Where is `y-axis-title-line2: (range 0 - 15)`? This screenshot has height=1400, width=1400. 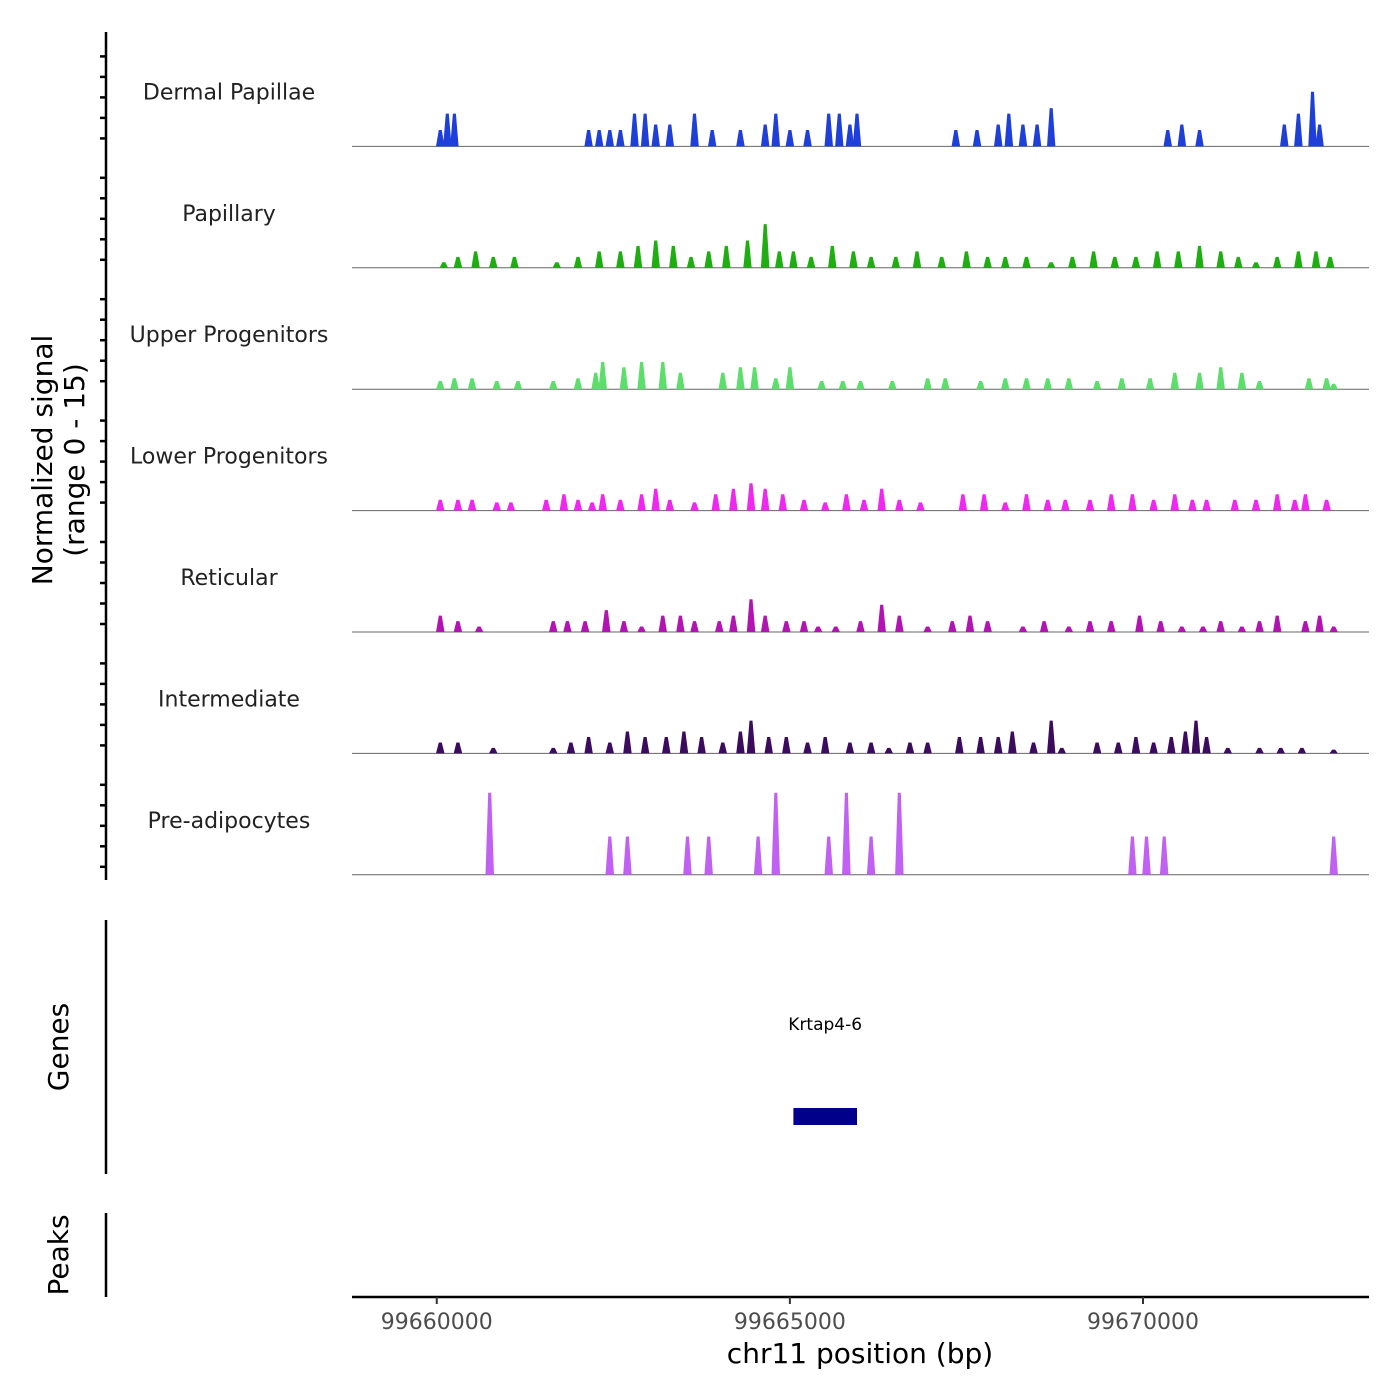
y-axis-title-line2: (range 0 - 15) is located at coordinates (74, 460).